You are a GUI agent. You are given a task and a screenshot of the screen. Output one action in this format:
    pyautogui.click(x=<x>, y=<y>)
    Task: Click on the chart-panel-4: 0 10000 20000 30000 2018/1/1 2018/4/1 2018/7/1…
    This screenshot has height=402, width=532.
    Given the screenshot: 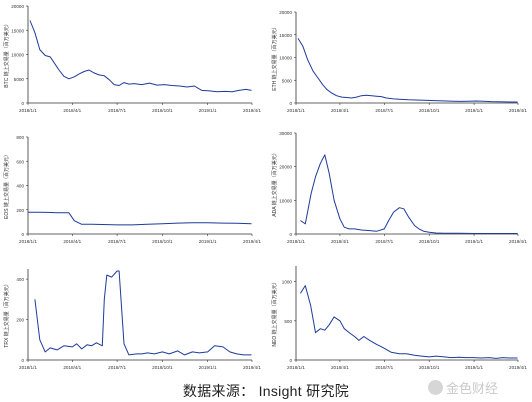 What is the action you would take?
    pyautogui.click(x=399, y=187)
    